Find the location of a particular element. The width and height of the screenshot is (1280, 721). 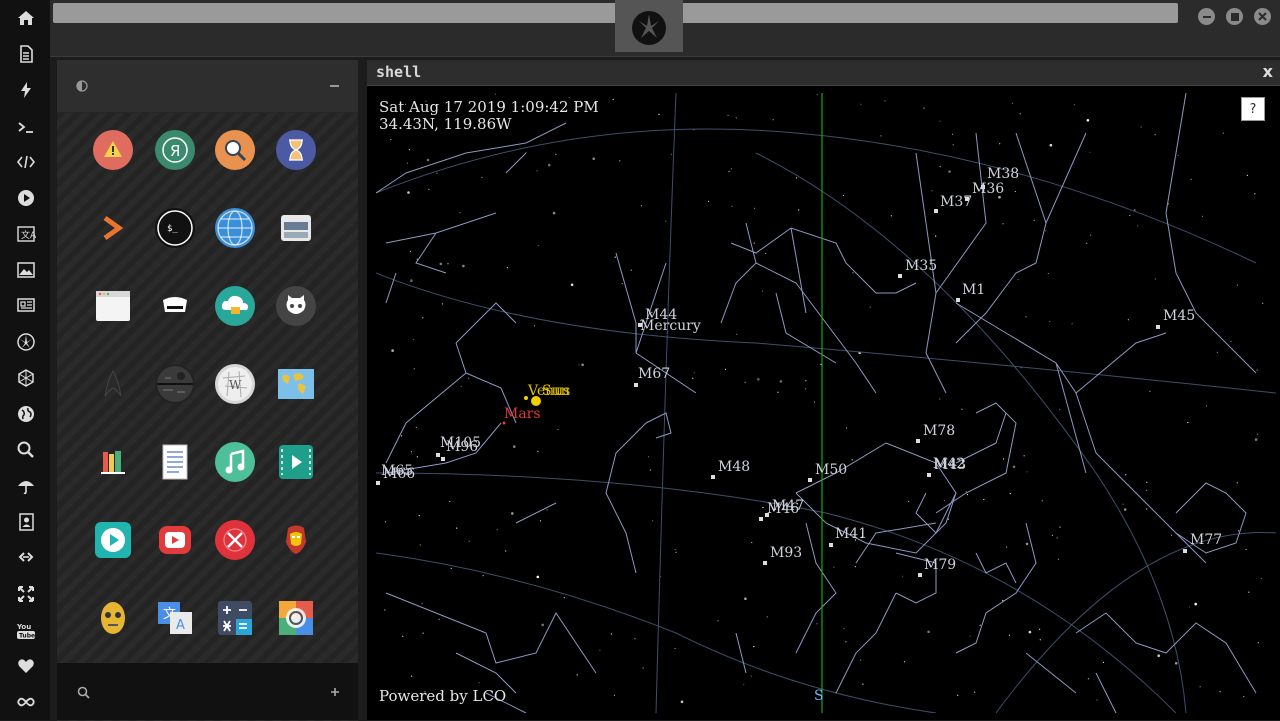

prompt-app-icon is located at coordinates (113, 228).